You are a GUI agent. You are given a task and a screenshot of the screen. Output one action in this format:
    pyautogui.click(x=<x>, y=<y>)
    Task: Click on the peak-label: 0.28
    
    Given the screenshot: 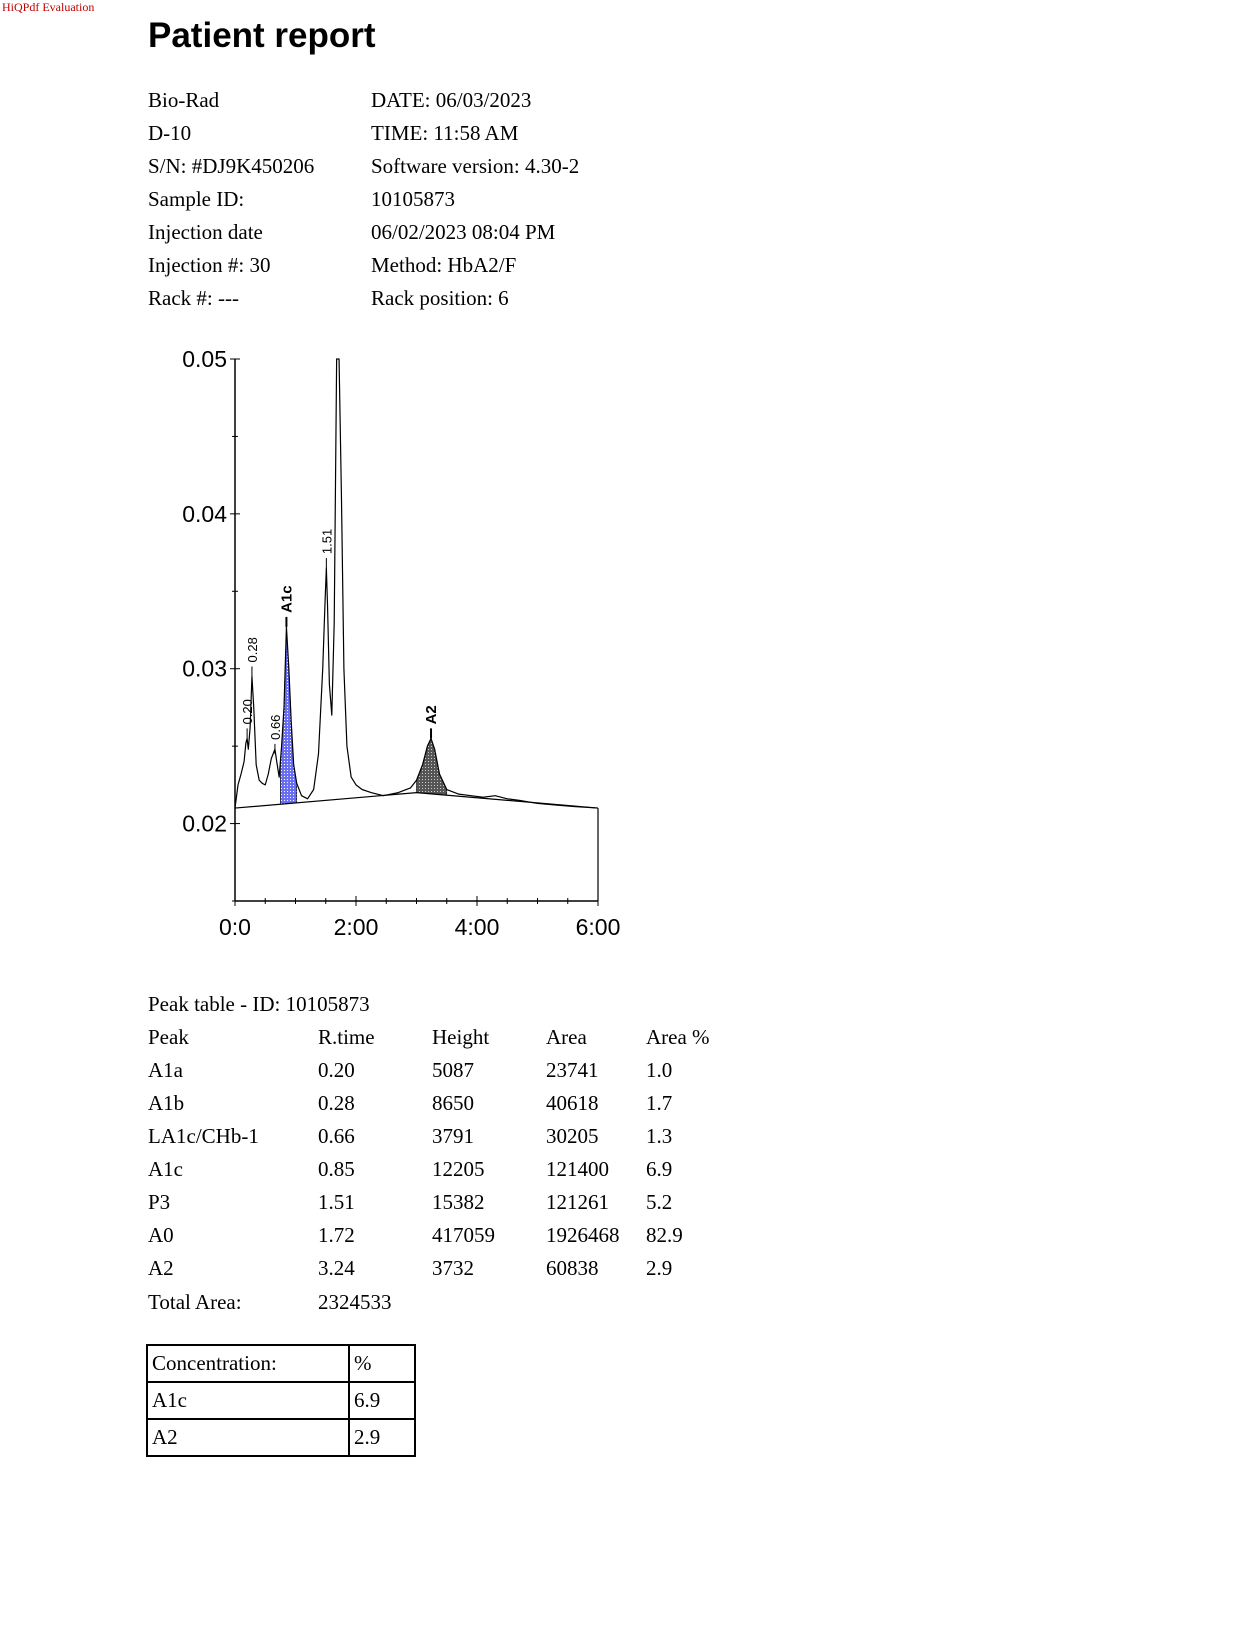 What is the action you would take?
    pyautogui.click(x=252, y=649)
    